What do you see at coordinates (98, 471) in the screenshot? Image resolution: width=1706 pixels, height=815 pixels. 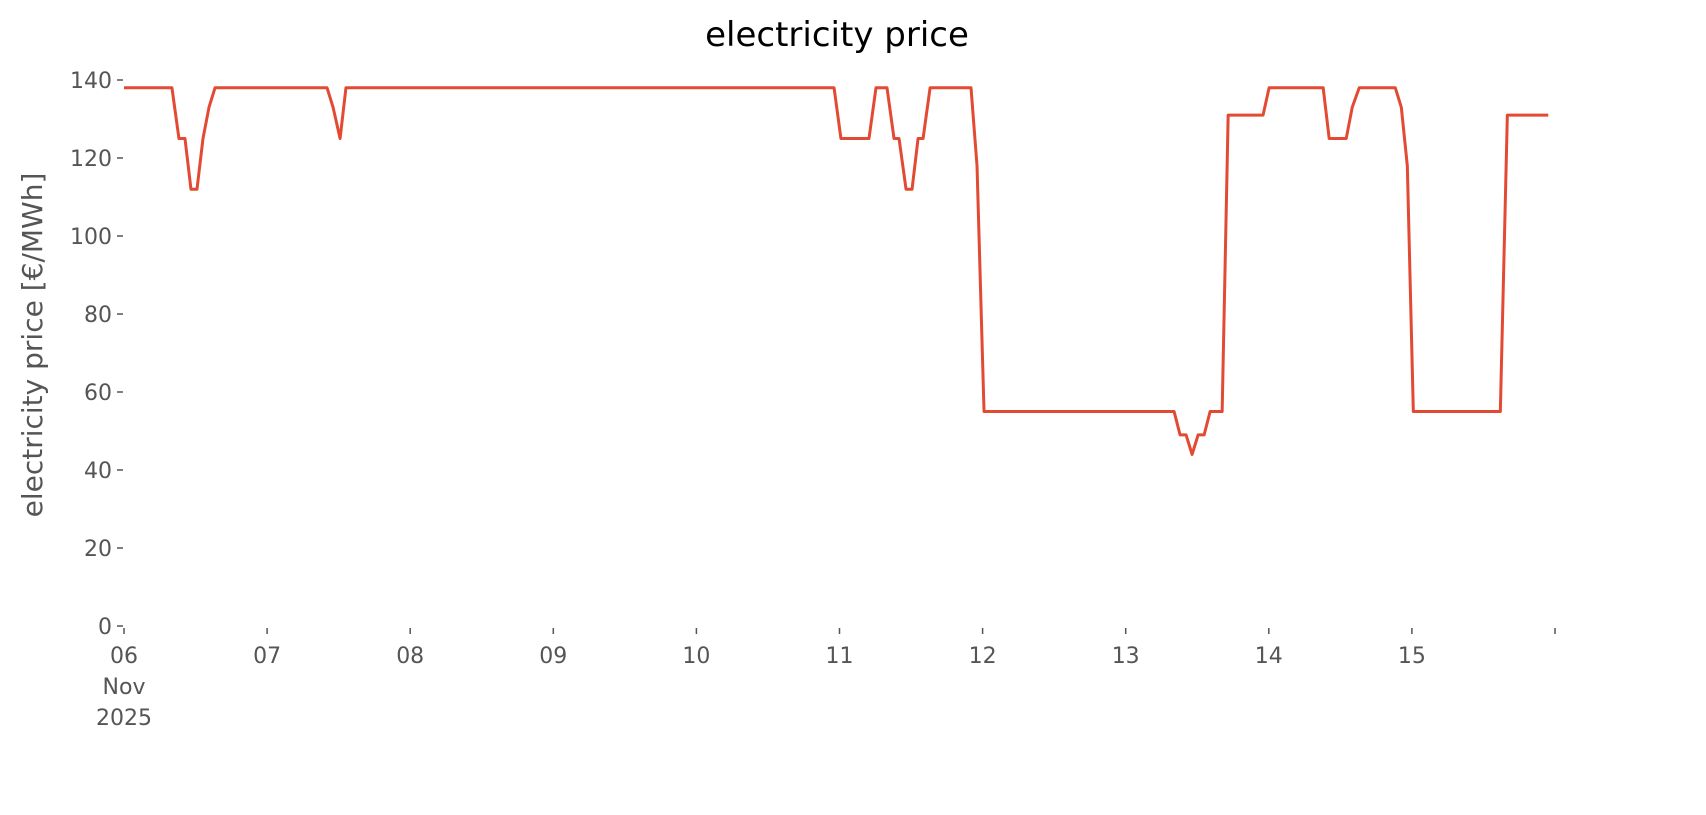 I see `y-tick-label: 40` at bounding box center [98, 471].